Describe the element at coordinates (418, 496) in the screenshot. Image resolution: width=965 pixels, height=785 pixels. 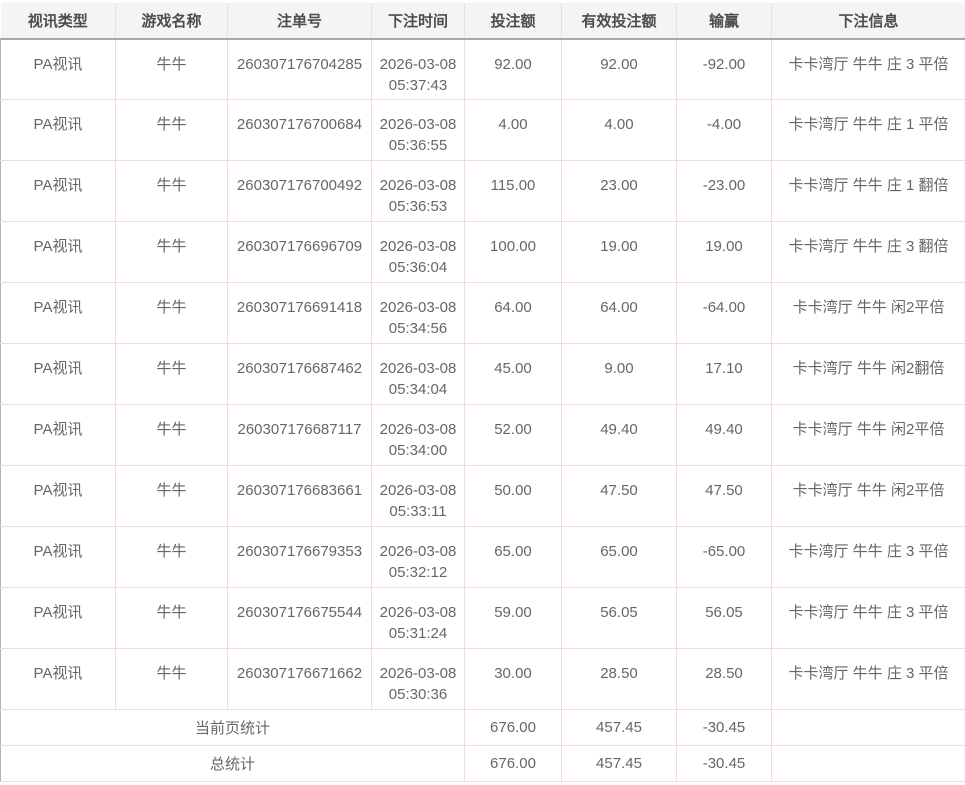
I see `cell-time: 2026-03-08 05:33:11` at that location.